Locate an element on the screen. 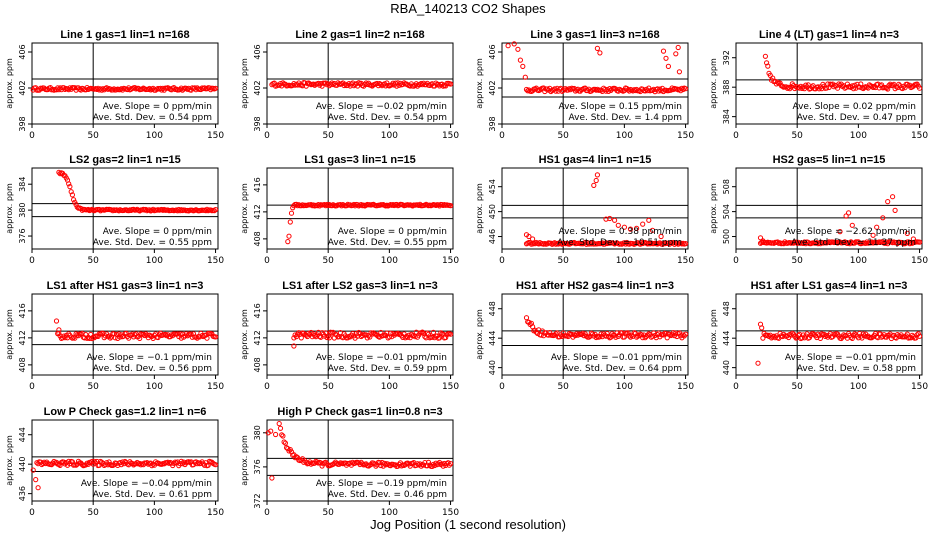 The width and height of the screenshot is (936, 540). y-tick-label: 450 is located at coordinates (492, 211).